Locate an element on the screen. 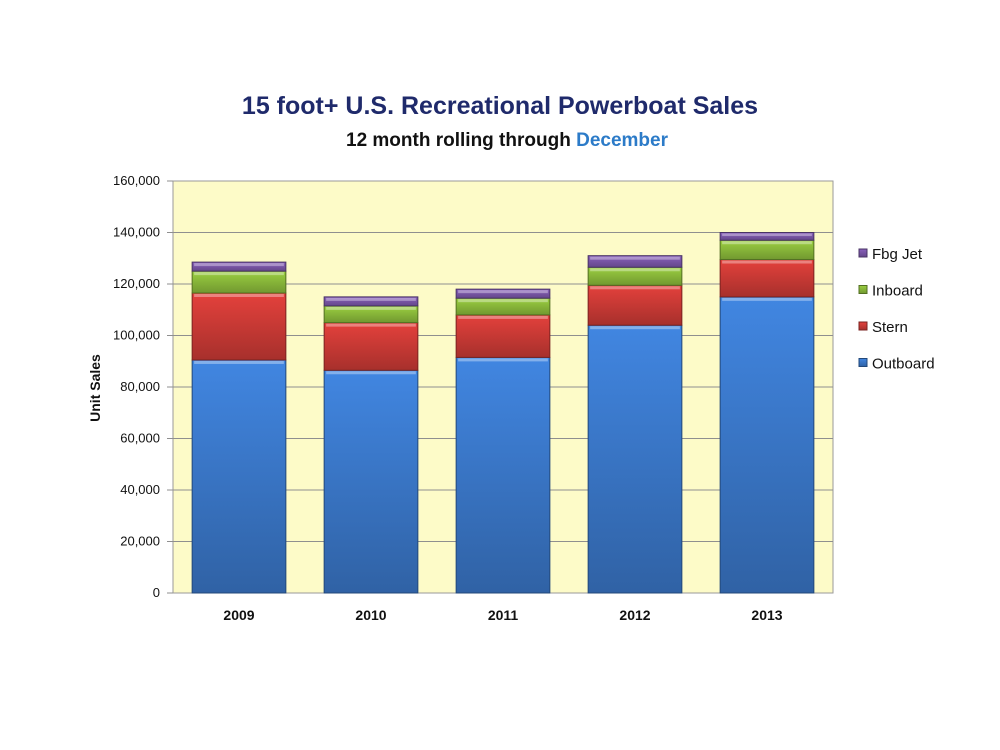 The height and width of the screenshot is (750, 1000). chart-subtitle: 12 month rolling through December is located at coordinates (500, 141).